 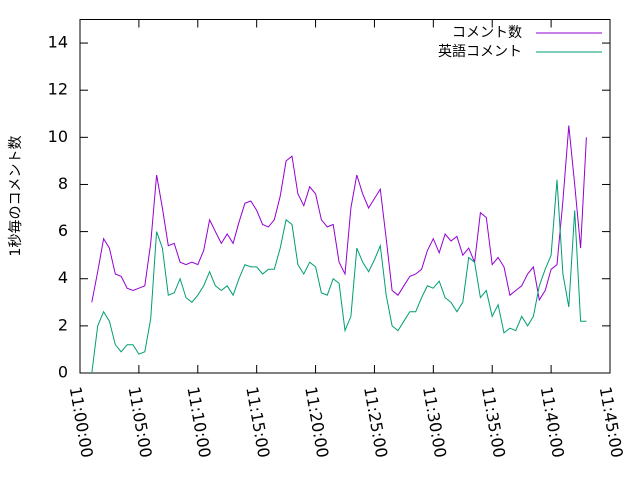 I want to click on x-tick-label: 11:40:00, so click(x=552, y=422).